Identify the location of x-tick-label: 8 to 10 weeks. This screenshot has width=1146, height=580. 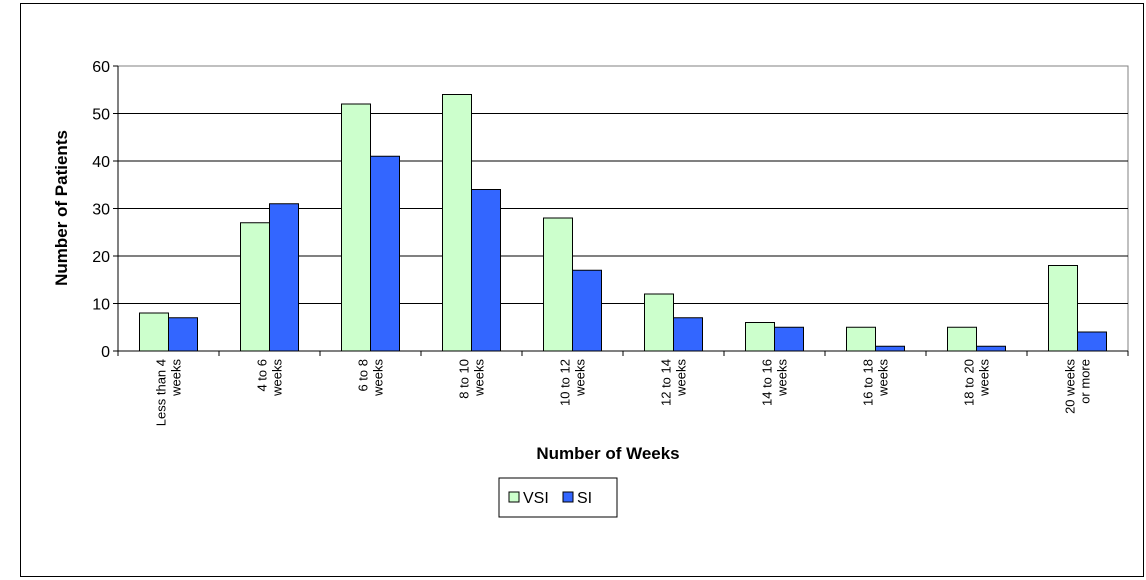
(472, 379).